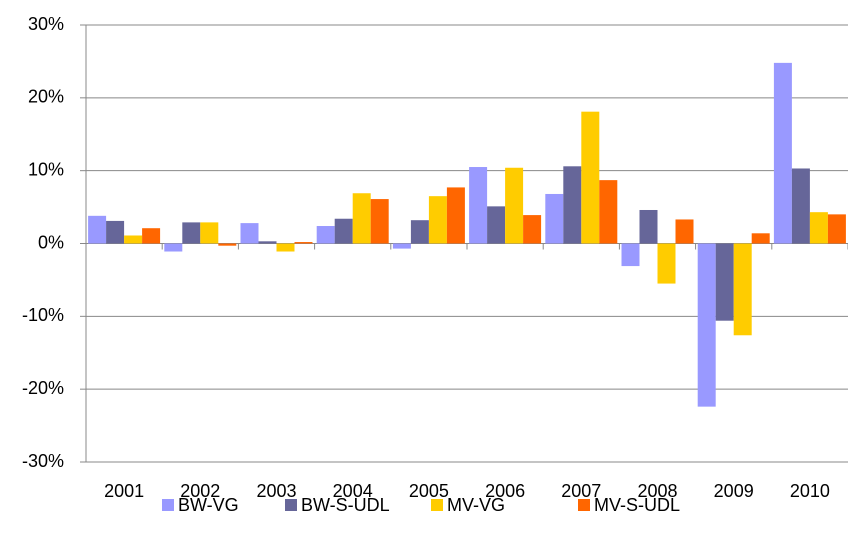 The image size is (848, 544). Describe the element at coordinates (208, 505) in the screenshot. I see `legend-label: BW-VG` at that location.